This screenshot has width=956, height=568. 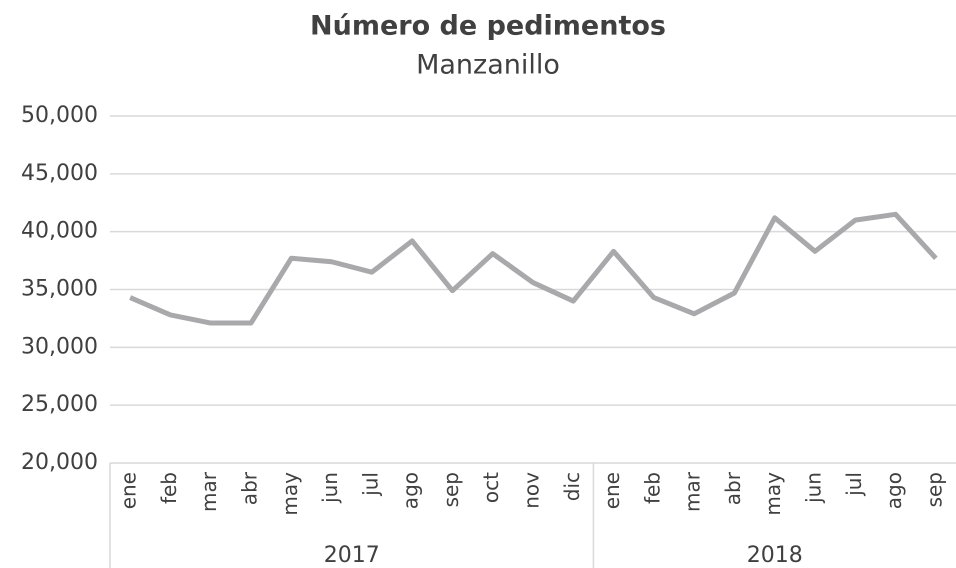 I want to click on y-tick-label: 25,000, so click(x=59, y=404).